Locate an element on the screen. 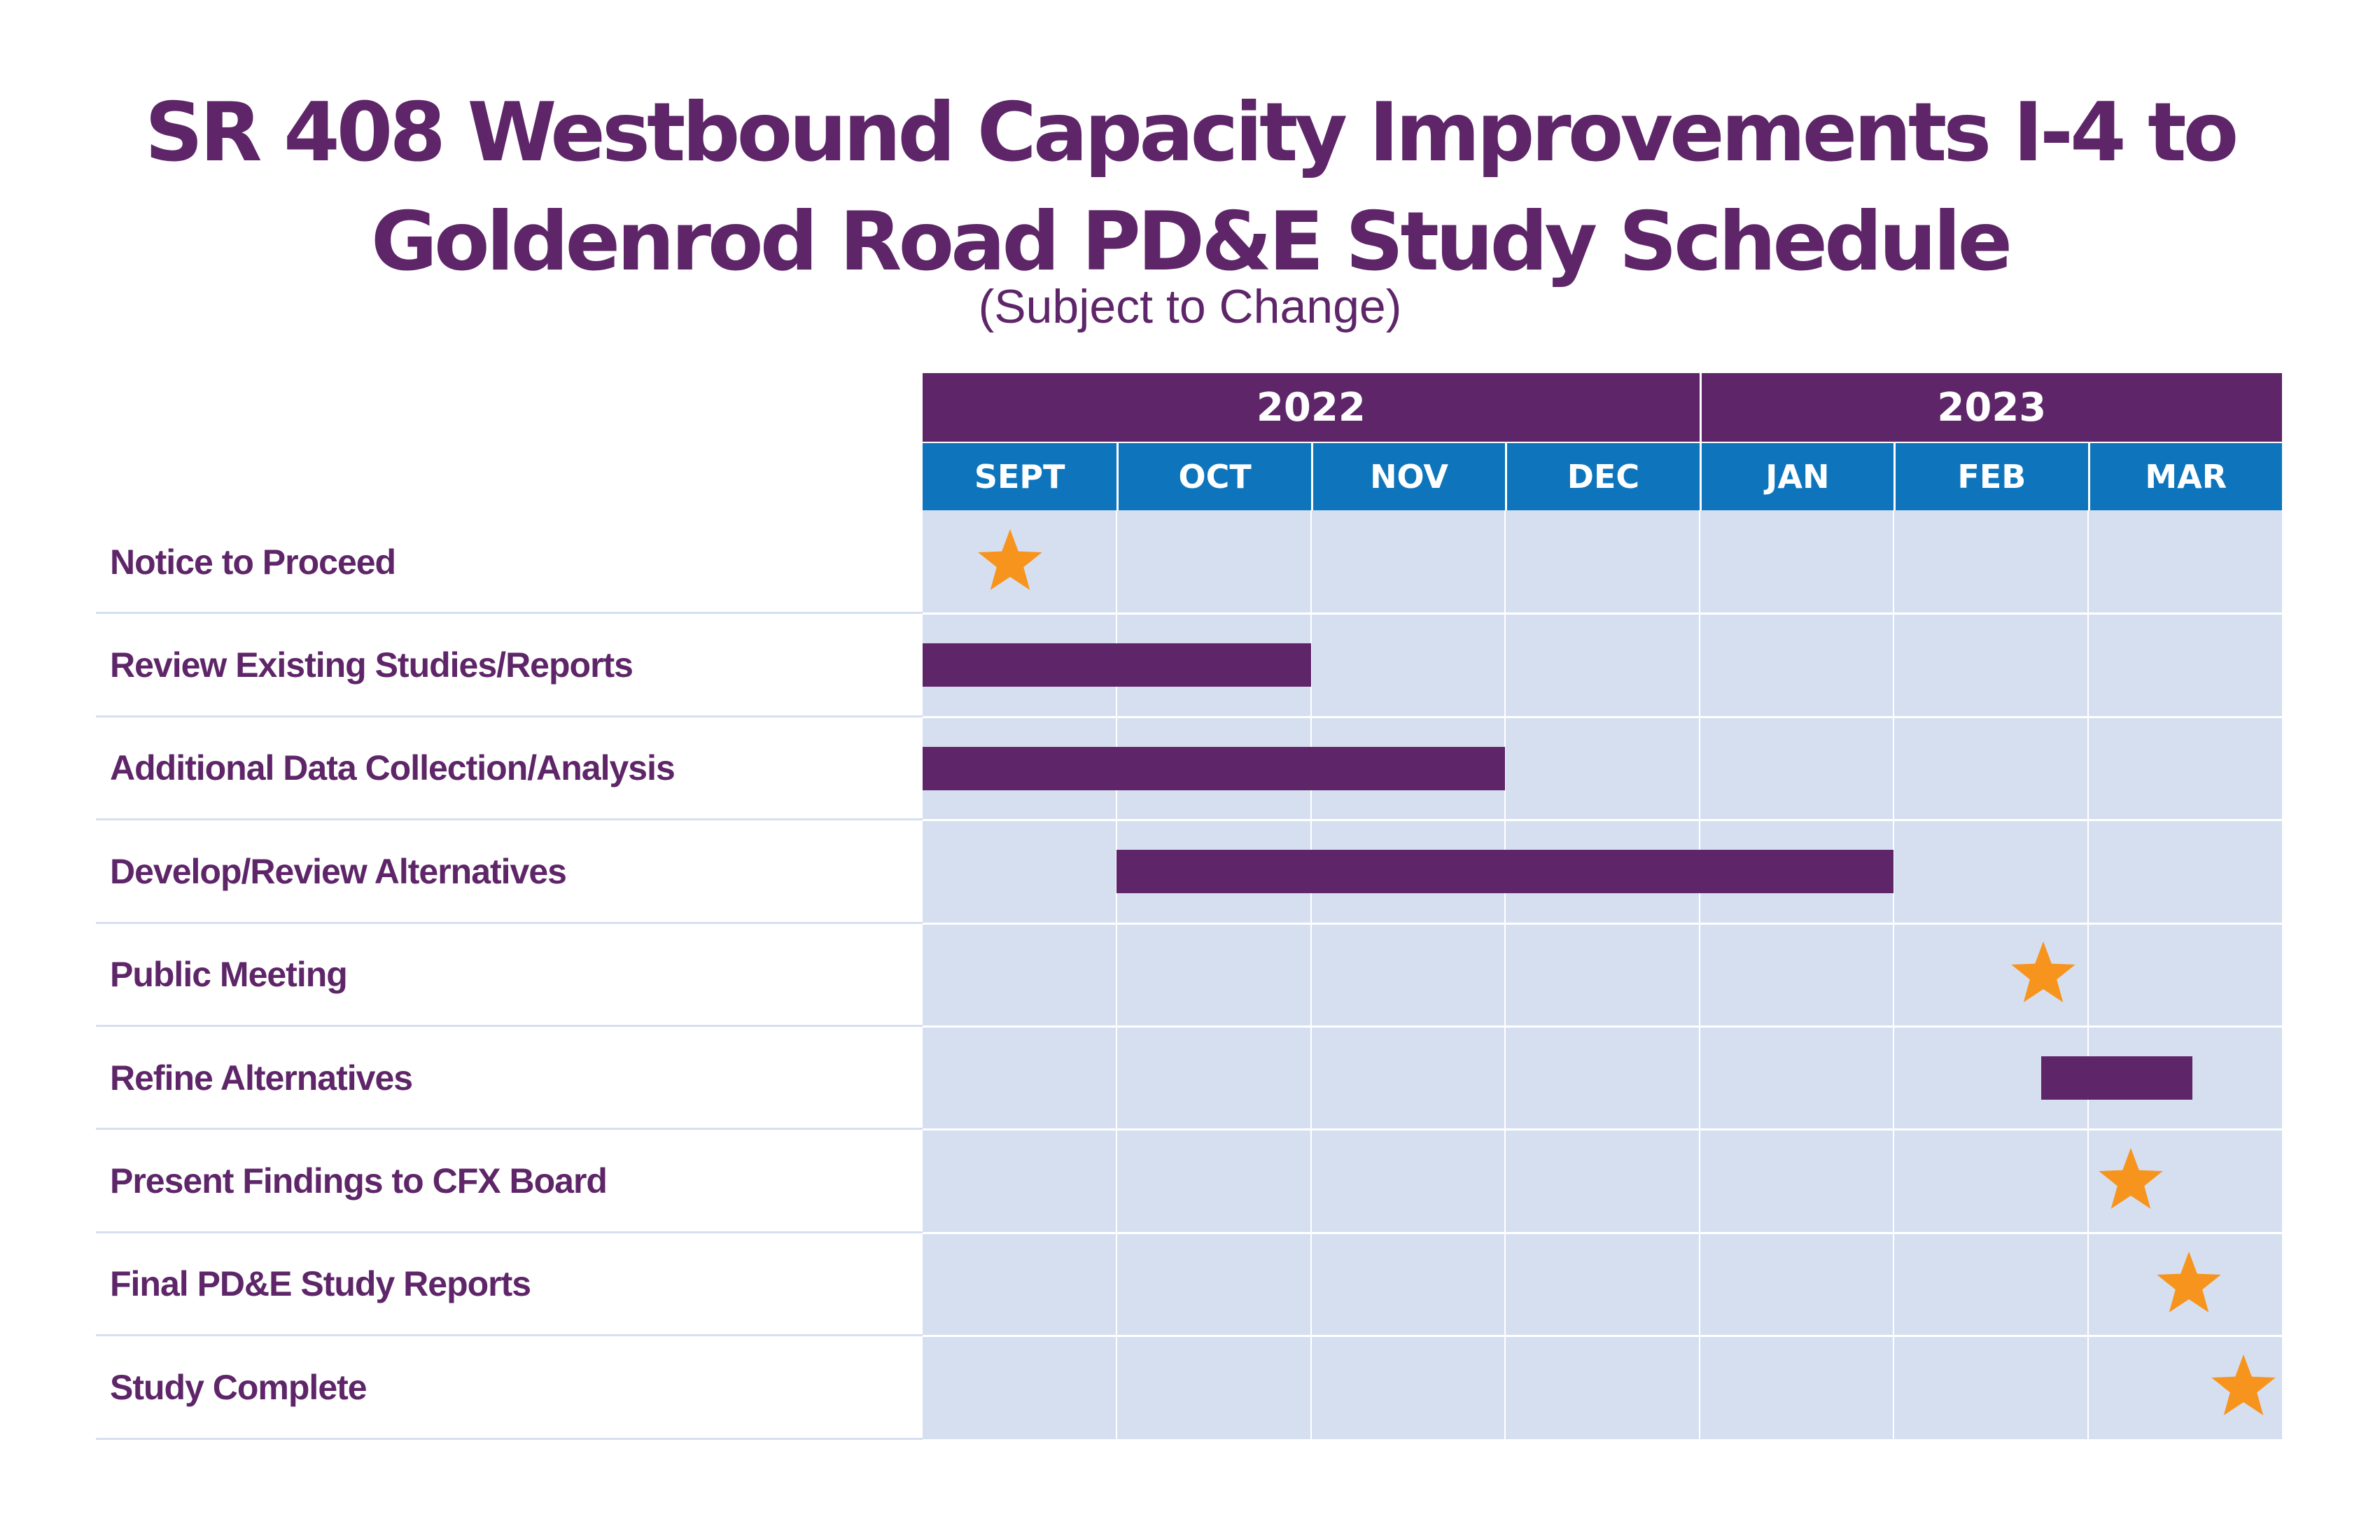 This screenshot has height=1540, width=2380. task-label: Present Findings to CFX Board is located at coordinates (359, 1180).